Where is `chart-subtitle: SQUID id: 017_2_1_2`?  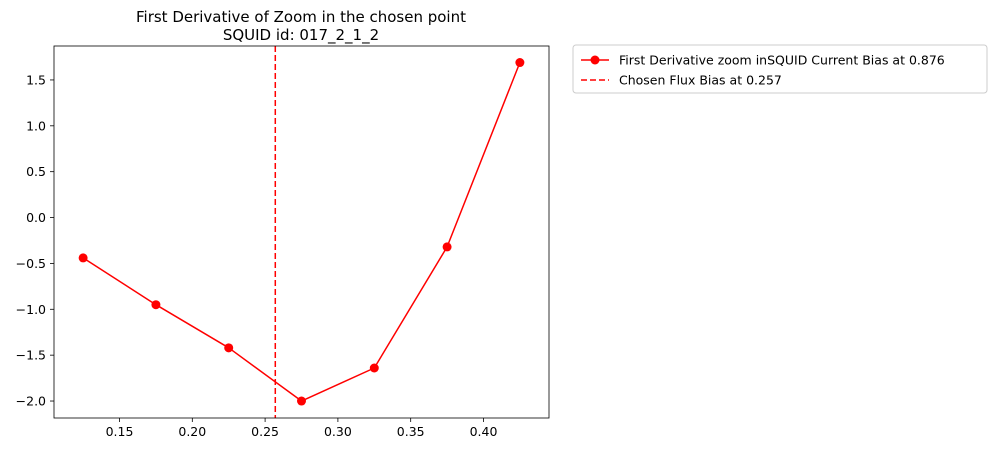 chart-subtitle: SQUID id: 017_2_1_2 is located at coordinates (301, 35).